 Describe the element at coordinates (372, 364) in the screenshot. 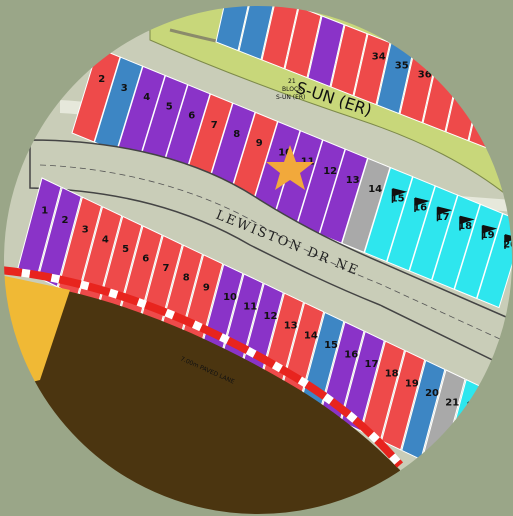

I see `lot-number-bottom: 17` at that location.